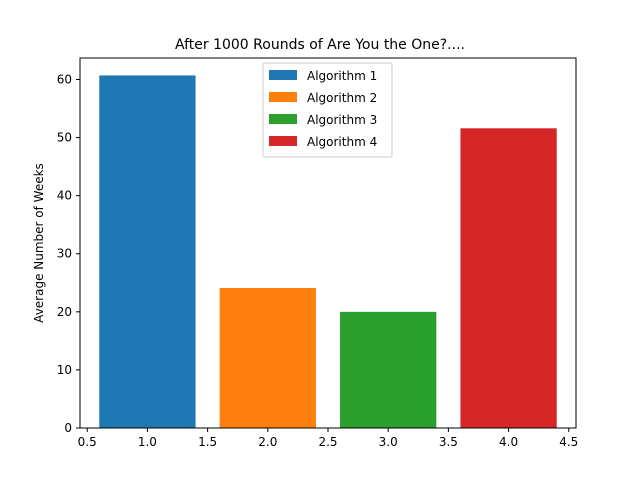  I want to click on y-tick-label: 0, so click(68, 428).